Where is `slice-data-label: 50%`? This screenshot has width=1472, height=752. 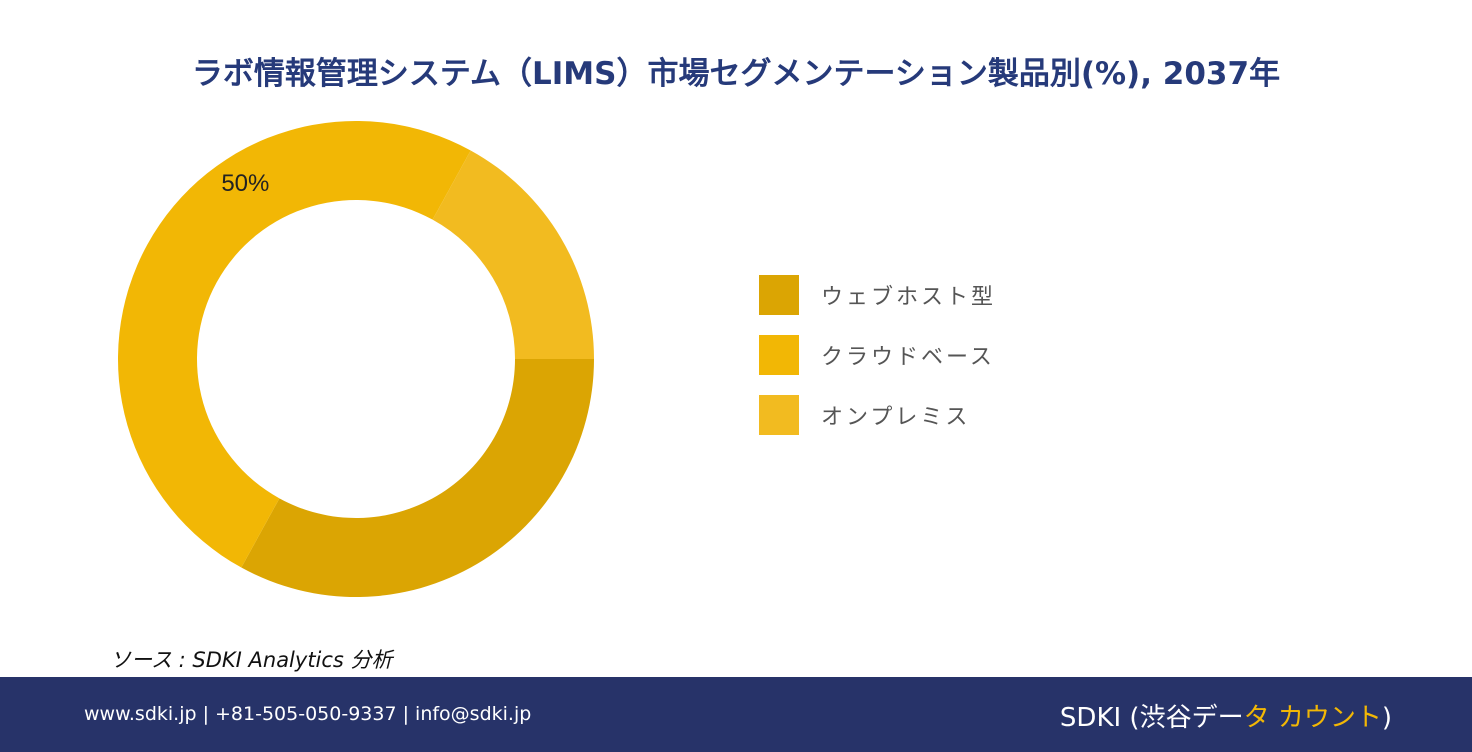
slice-data-label: 50% is located at coordinates (245, 183).